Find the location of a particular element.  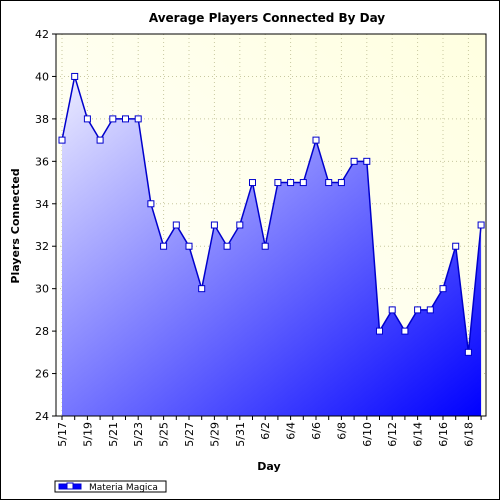

x-tick-label: 5/17 is located at coordinates (62, 434).